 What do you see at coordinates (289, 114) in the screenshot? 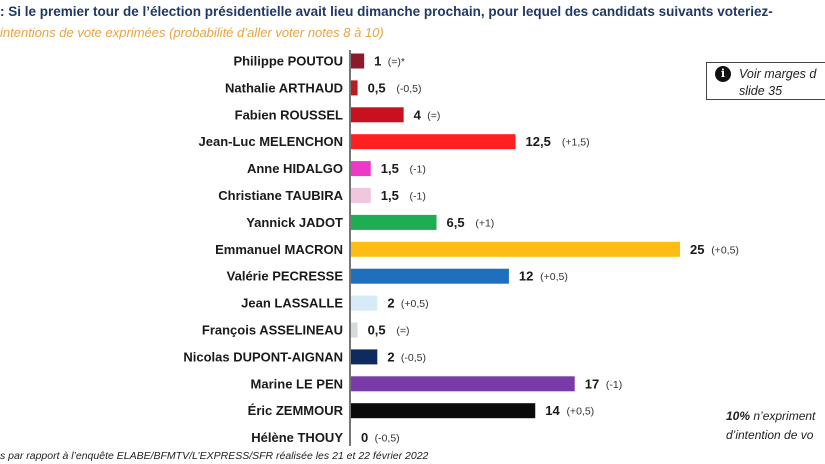
I see `candidate-label-fabien-roussel: Fabien ROUSSEL` at bounding box center [289, 114].